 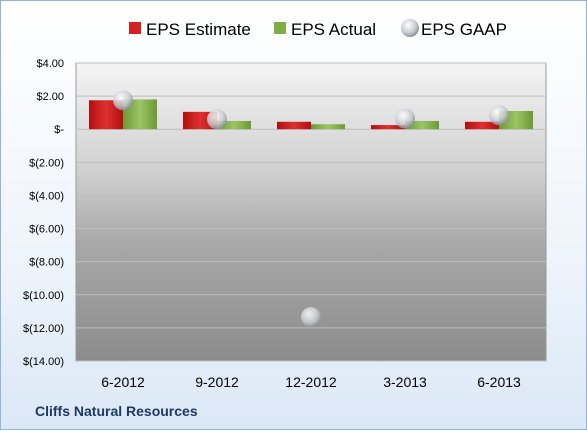 What do you see at coordinates (198, 29) in the screenshot?
I see `legend-label-eps-estimate: EPS Estimate` at bounding box center [198, 29].